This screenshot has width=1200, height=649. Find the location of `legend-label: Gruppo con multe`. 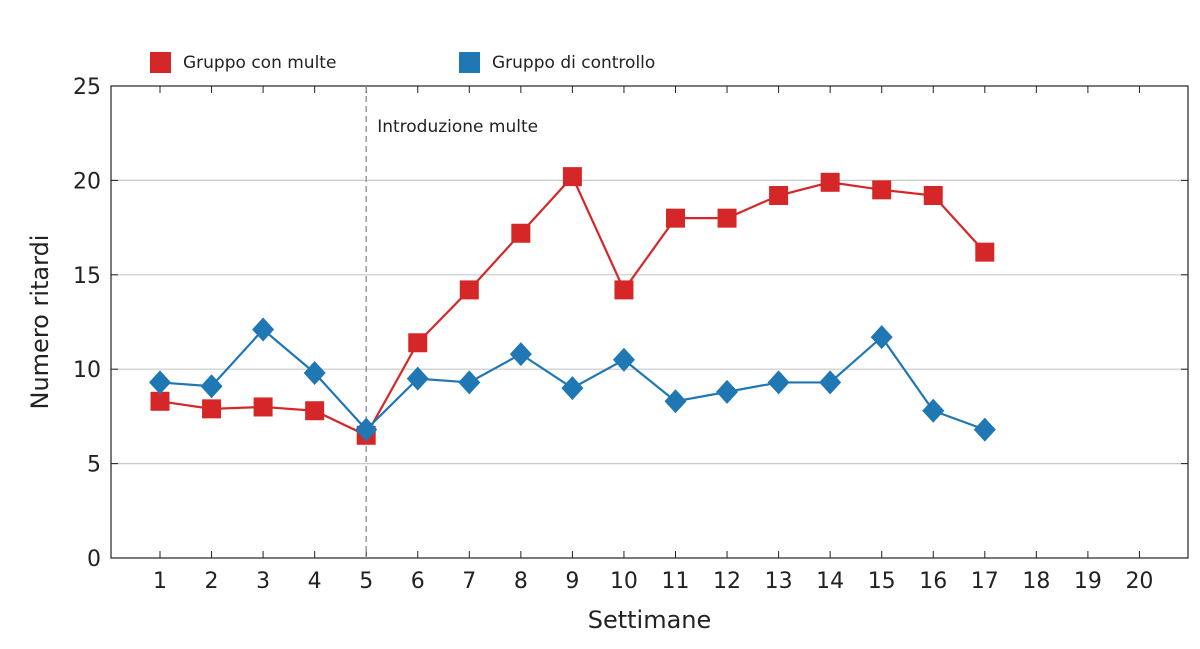

legend-label: Gruppo con multe is located at coordinates (259, 63).